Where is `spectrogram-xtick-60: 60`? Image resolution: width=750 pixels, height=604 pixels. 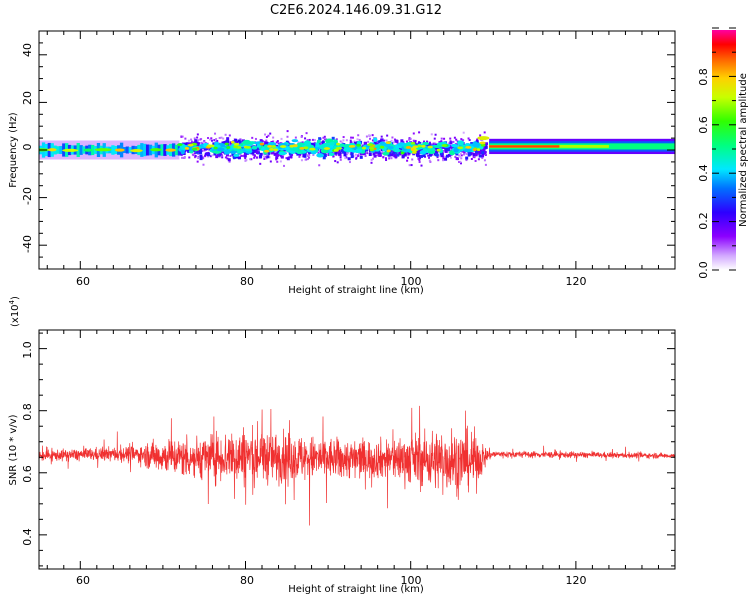 spectrogram-xtick-60: 60 is located at coordinates (83, 281).